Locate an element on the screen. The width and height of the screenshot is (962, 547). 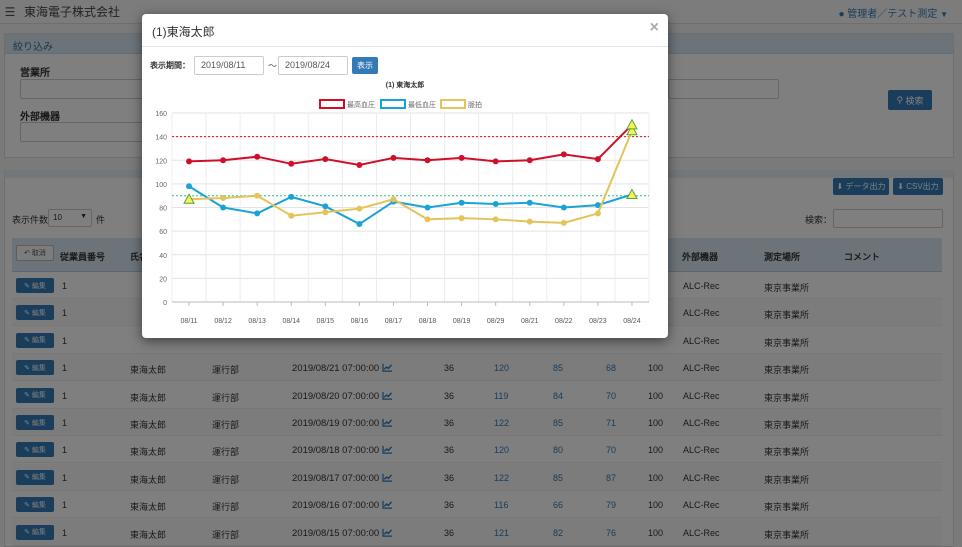
modal-header: (1)東海太郎 × is located at coordinates (405, 30).